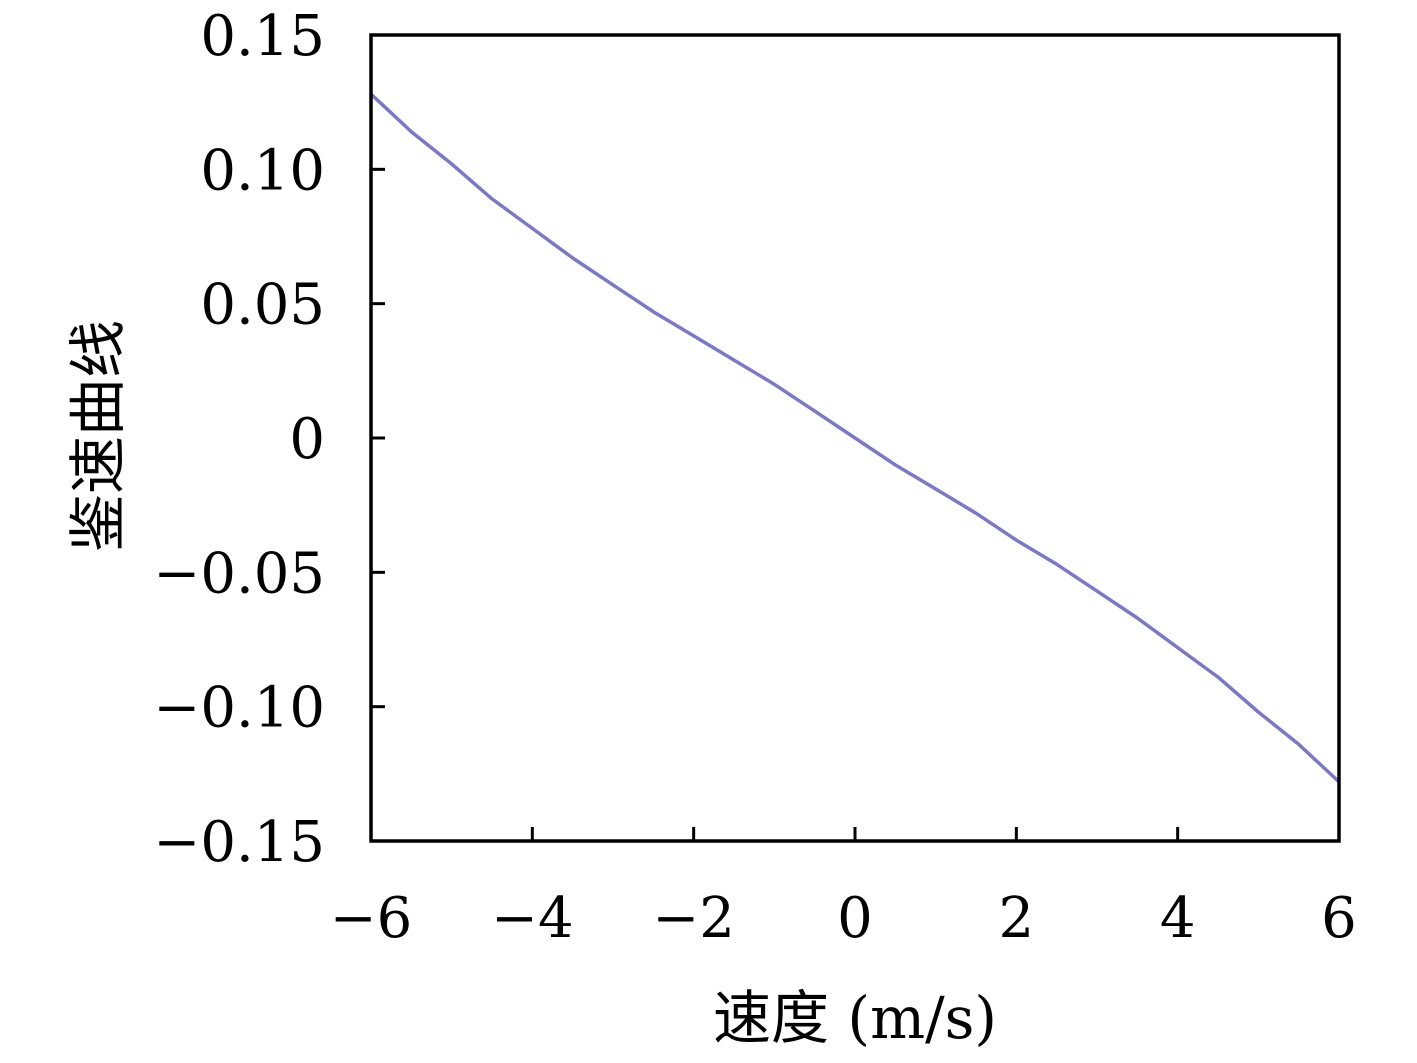 Image resolution: width=1417 pixels, height=1063 pixels. Describe the element at coordinates (1178, 918) in the screenshot. I see `x-tick-label: 4` at that location.